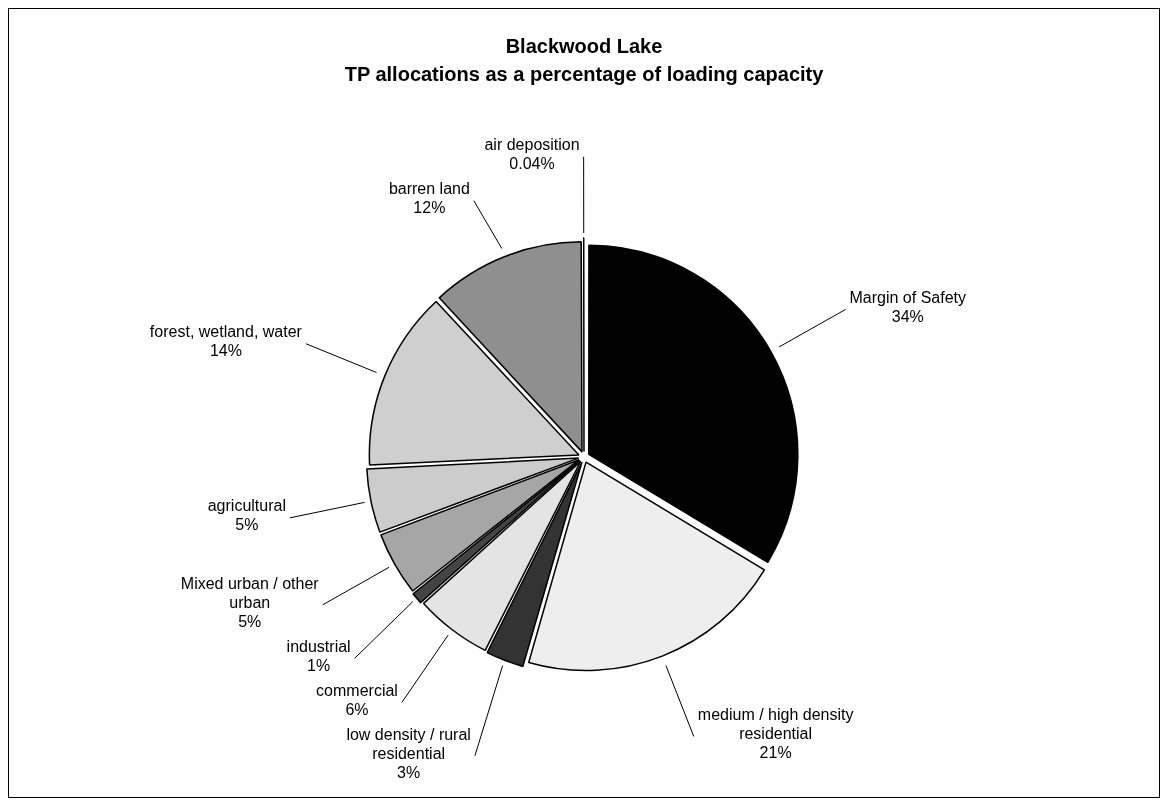 The width and height of the screenshot is (1171, 808). I want to click on data-label: 6%, so click(357, 709).